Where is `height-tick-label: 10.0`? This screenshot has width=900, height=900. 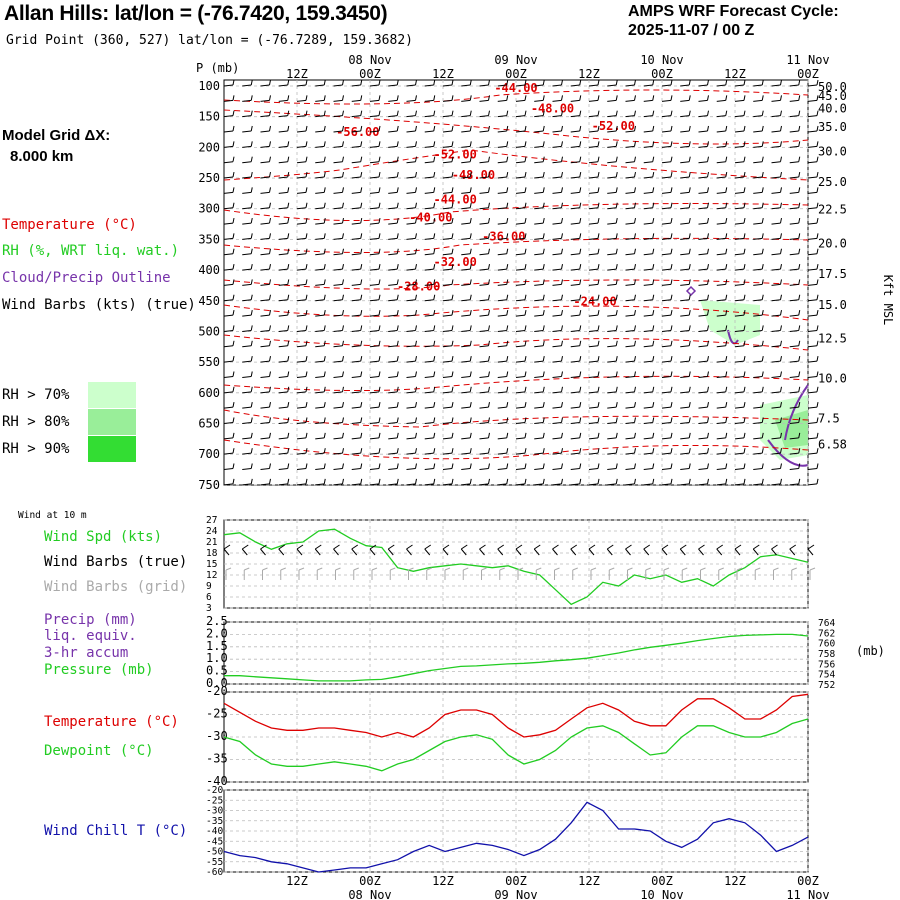 height-tick-label: 10.0 is located at coordinates (832, 378).